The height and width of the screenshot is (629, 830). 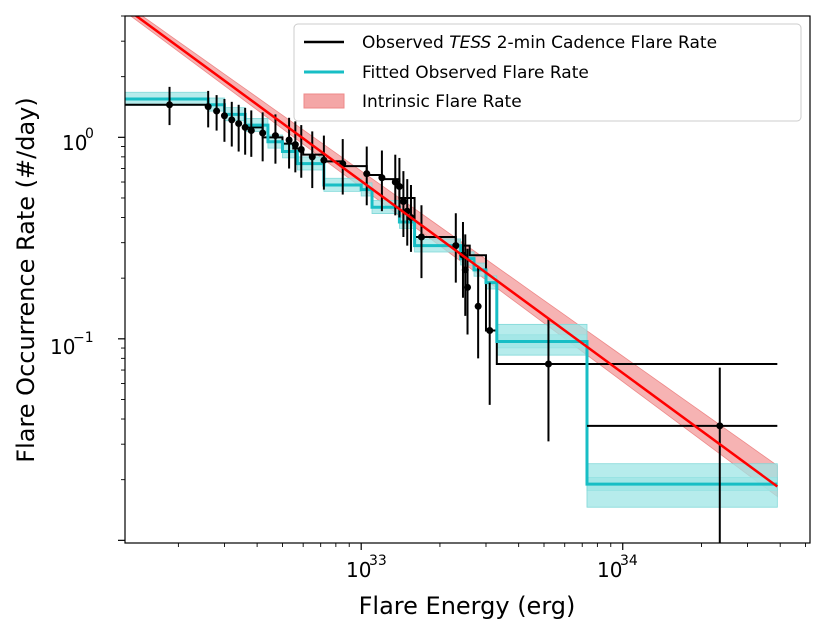 I want to click on y-tick-exp-1e0: 0, so click(x=89, y=134).